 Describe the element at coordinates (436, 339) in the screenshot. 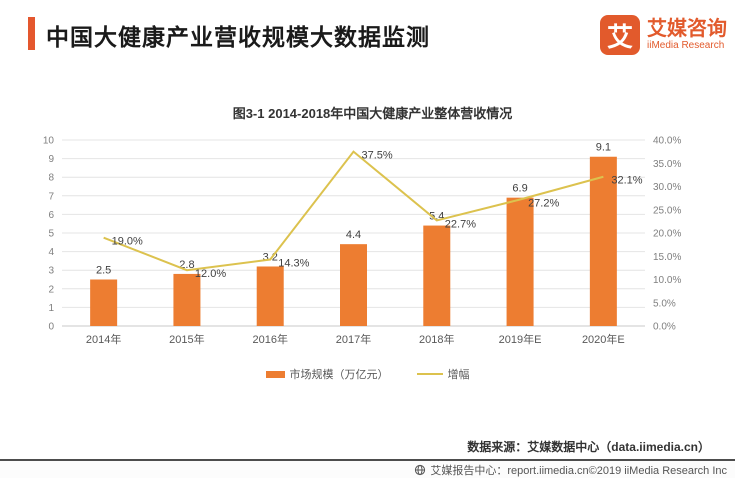

I see `category-label: 2018年` at that location.